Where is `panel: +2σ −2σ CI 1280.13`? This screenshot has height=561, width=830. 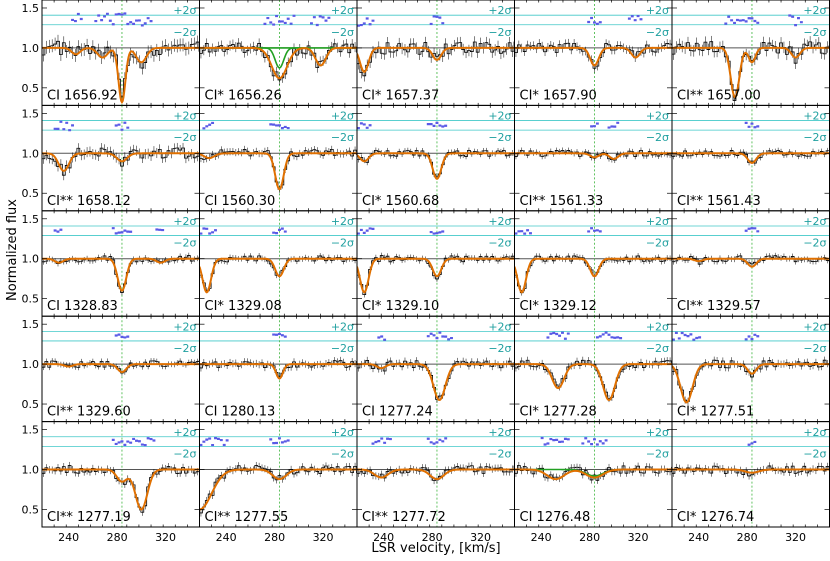
panel: +2σ −2σ CI 1280.13 is located at coordinates (278, 369).